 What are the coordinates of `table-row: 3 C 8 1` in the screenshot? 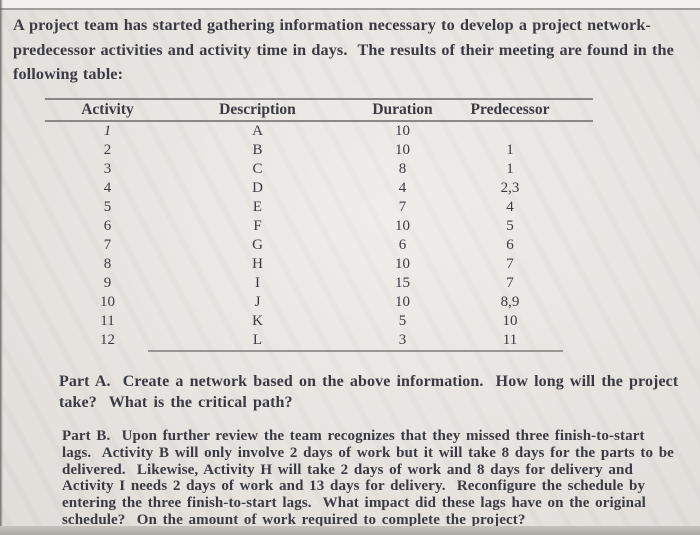 It's located at (319, 169).